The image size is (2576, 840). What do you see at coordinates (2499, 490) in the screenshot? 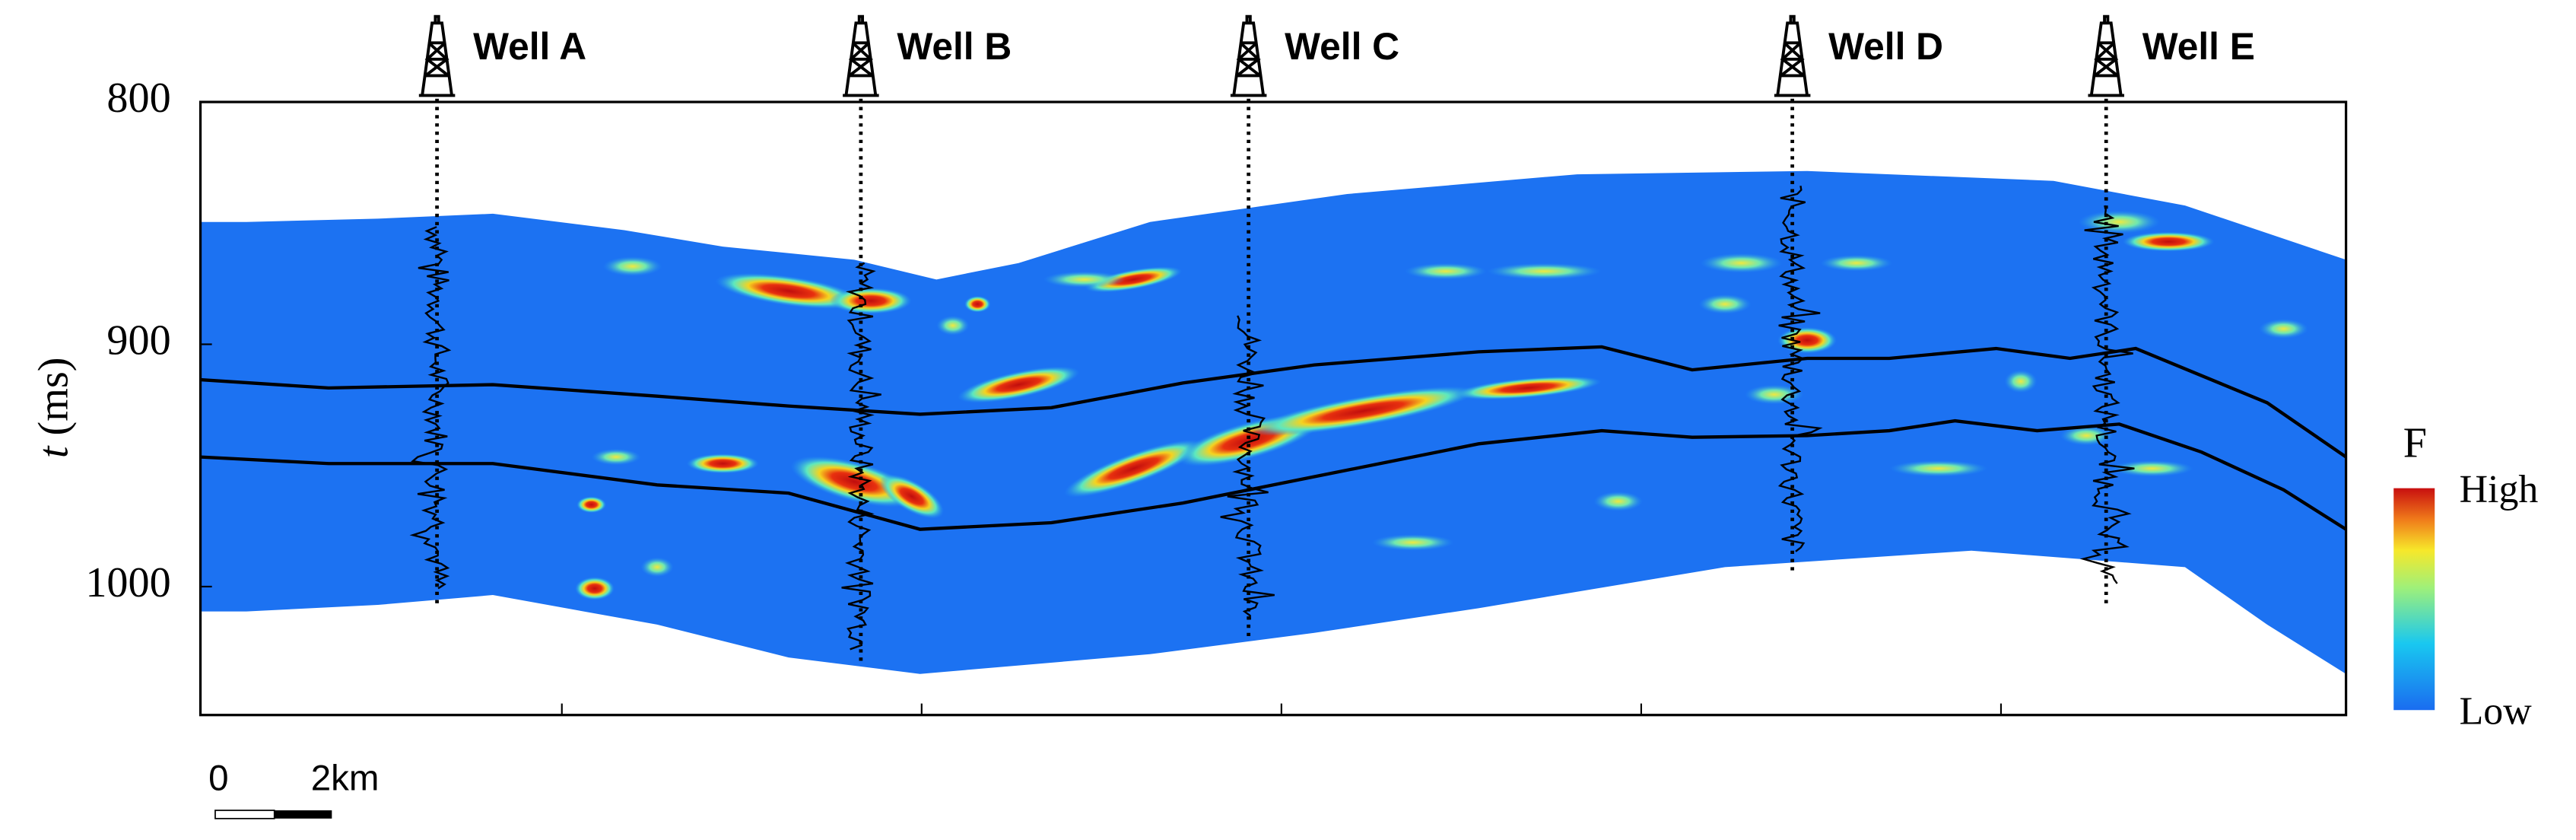
I see `colorbar-high: High` at bounding box center [2499, 490].